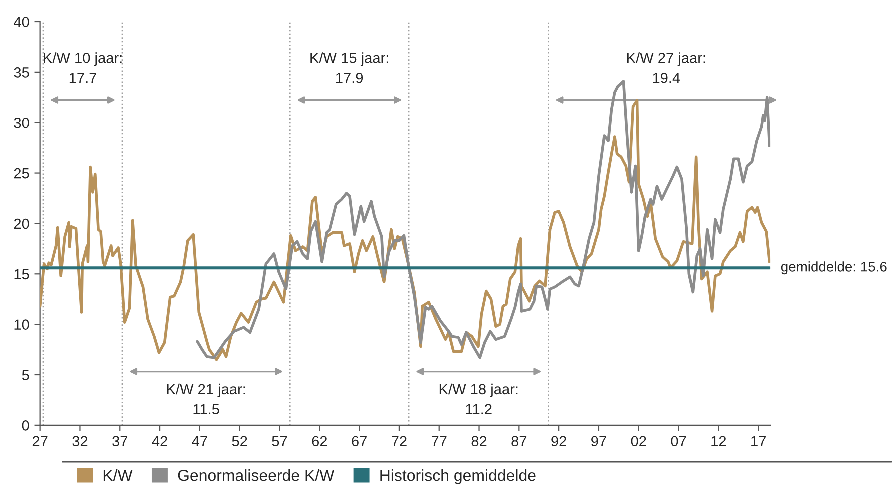  Describe the element at coordinates (719, 441) in the screenshot. I see `x-tick-label: 12` at that location.